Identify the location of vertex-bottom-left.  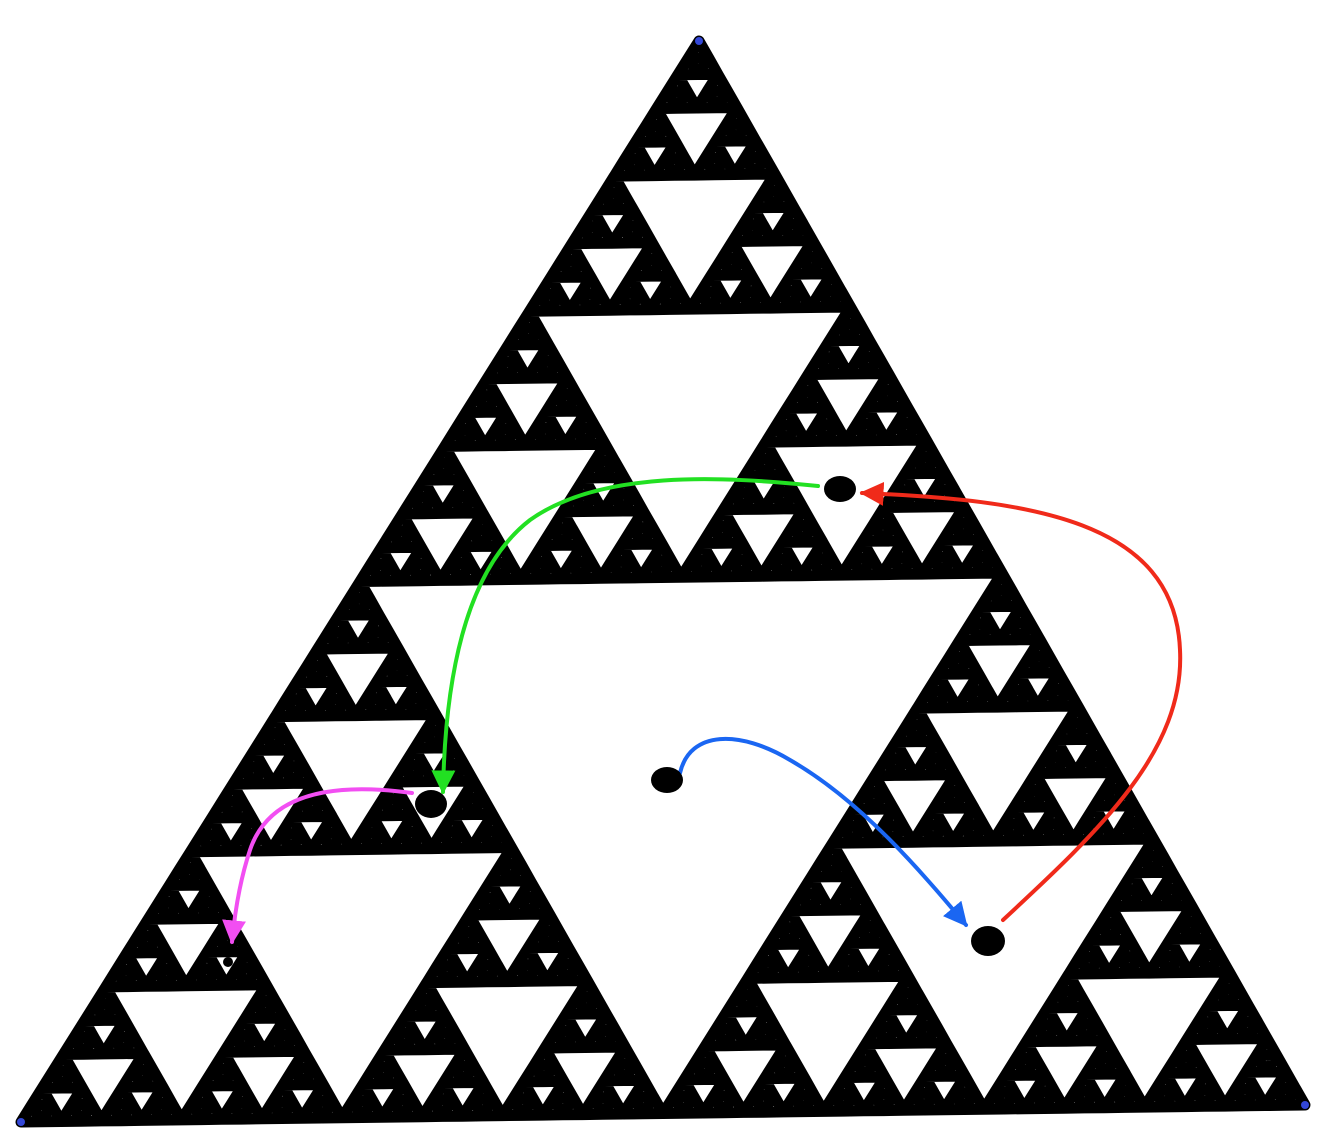
(21, 1122).